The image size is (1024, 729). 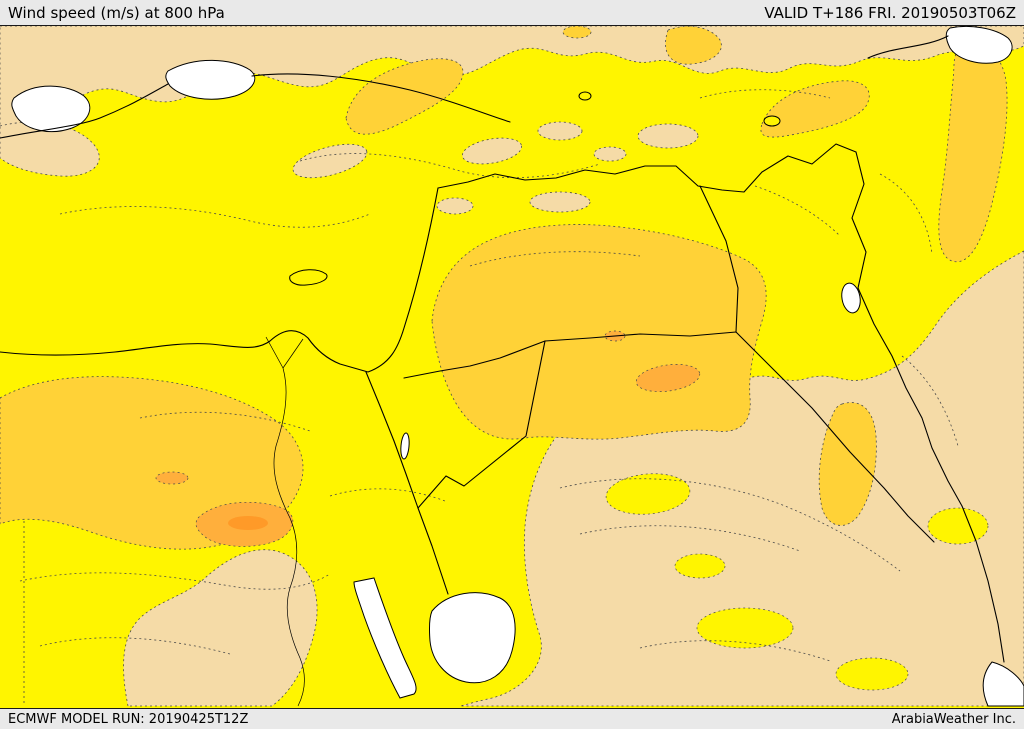 I want to click on black-sea-west, so click(x=51, y=109).